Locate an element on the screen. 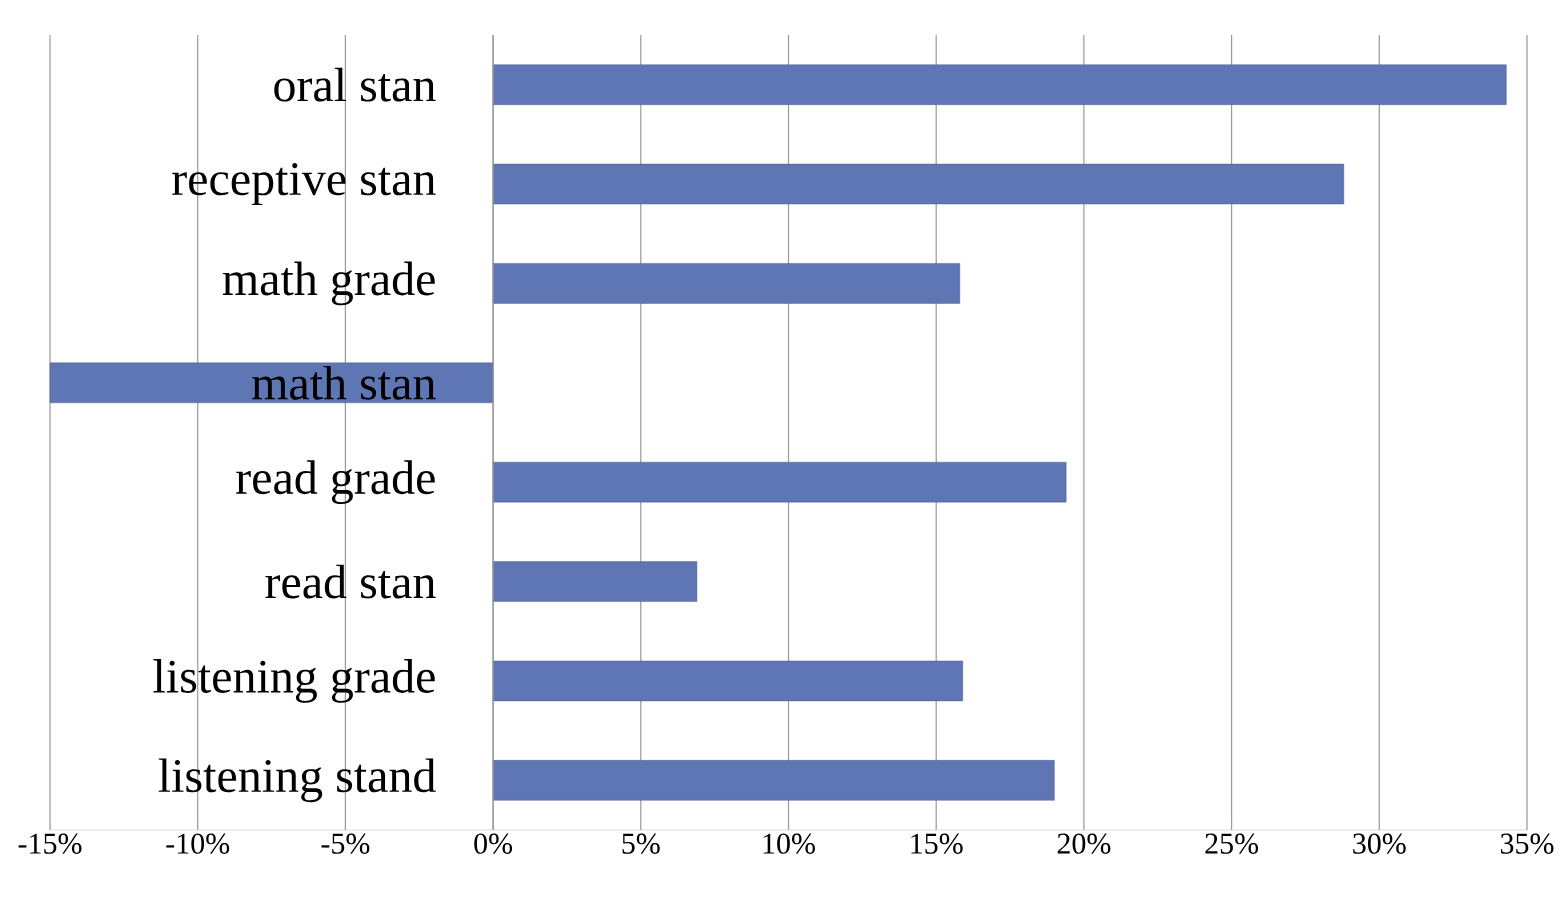 This screenshot has width=1560, height=898. x-tick-label: 20% is located at coordinates (1084, 843).